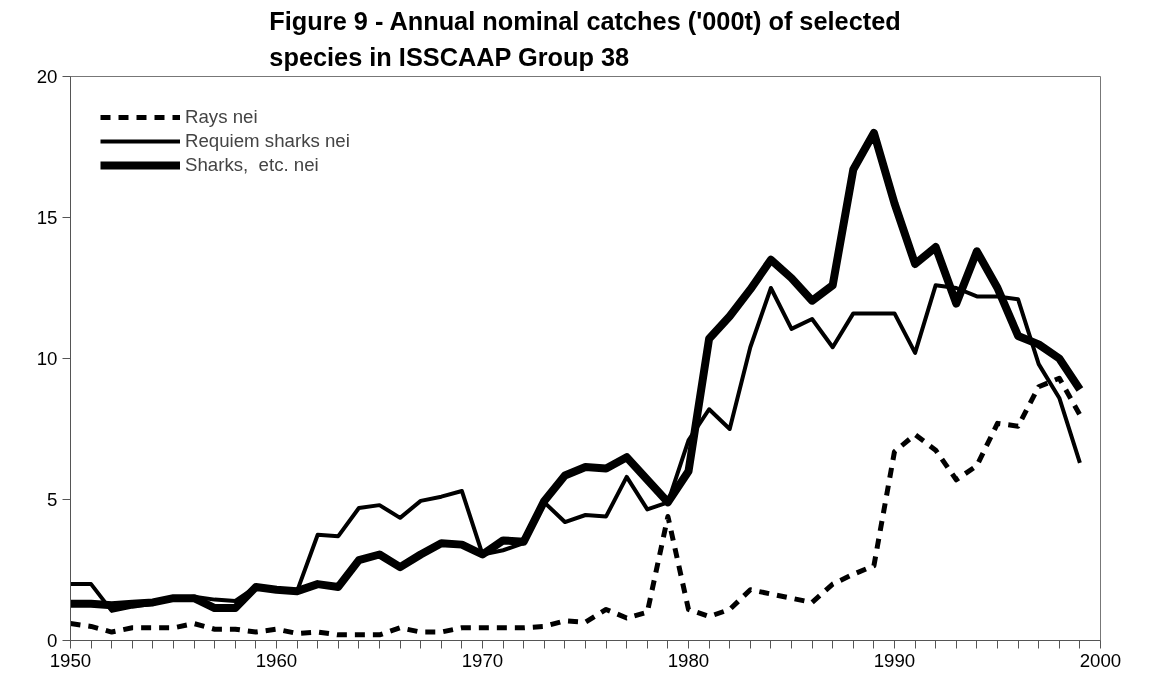 This screenshot has height=697, width=1175. I want to click on y-tick-label: 20, so click(47, 76).